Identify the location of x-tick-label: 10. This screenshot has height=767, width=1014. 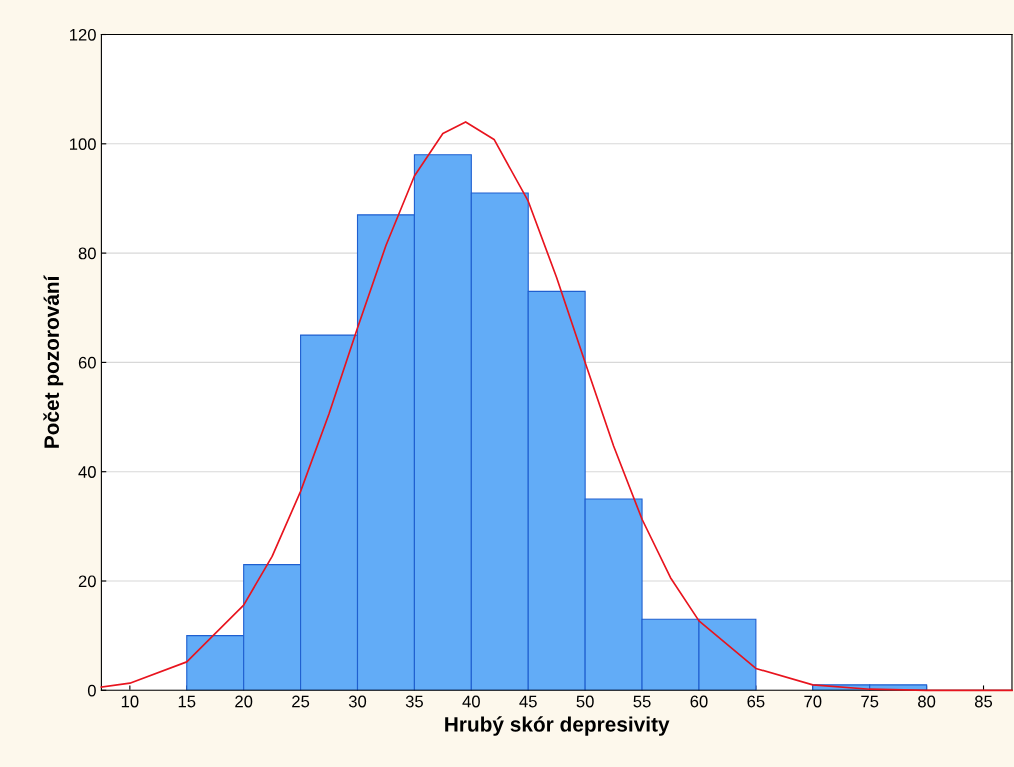
(130, 701).